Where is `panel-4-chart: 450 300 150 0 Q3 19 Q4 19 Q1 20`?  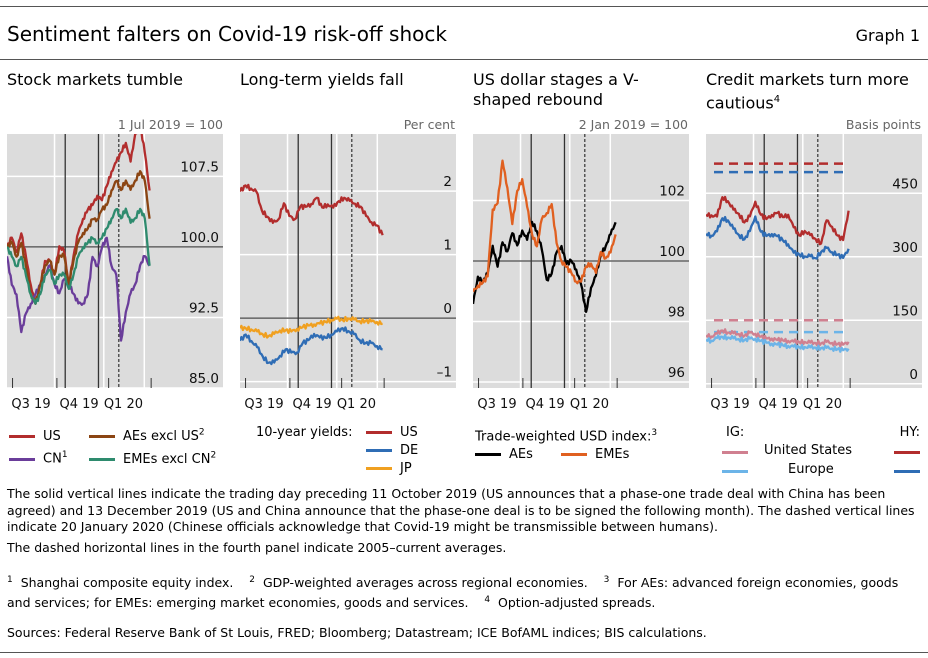
panel-4-chart: 450 300 150 0 Q3 19 Q4 19 Q1 20 is located at coordinates (814, 273).